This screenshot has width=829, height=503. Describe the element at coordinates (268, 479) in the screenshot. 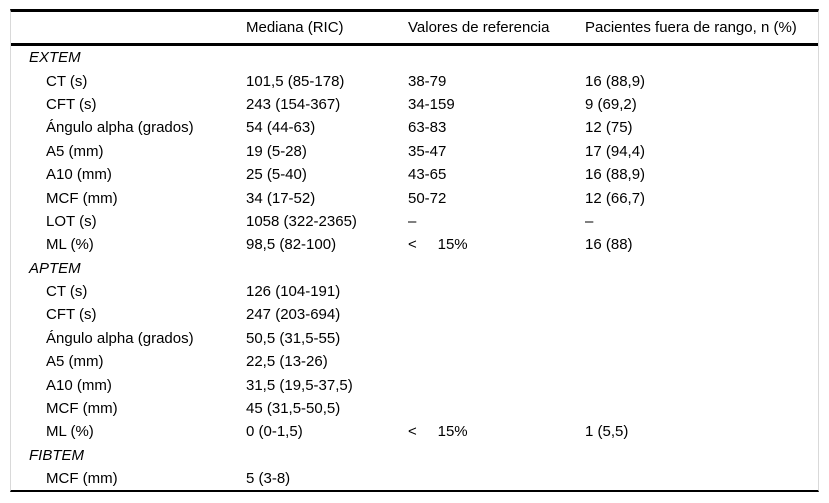

I see `median-cell: 5 (3-8)` at that location.